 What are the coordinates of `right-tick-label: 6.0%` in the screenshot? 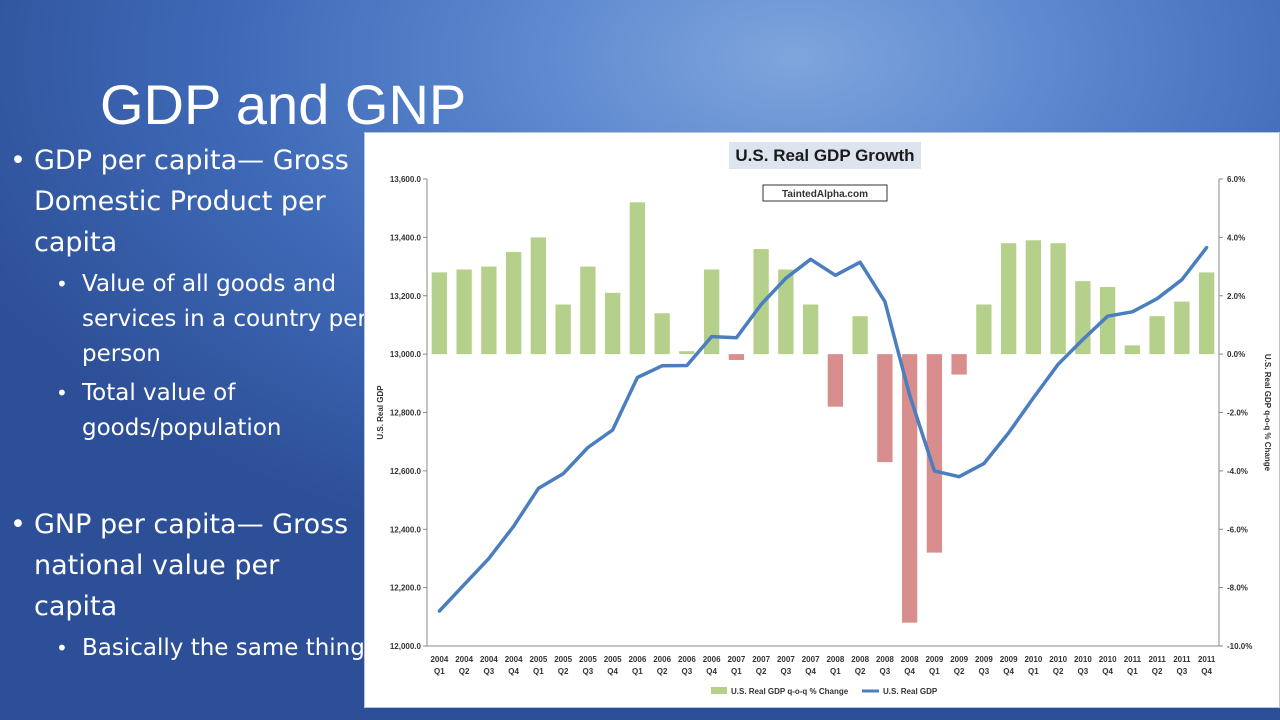 It's located at (1236, 179).